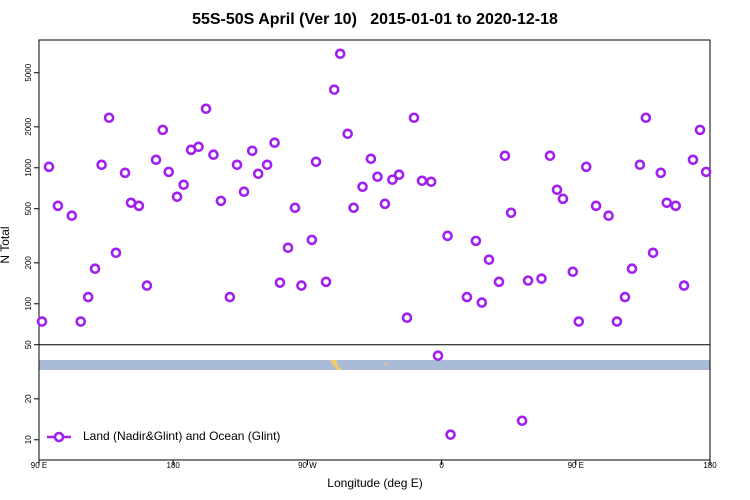  I want to click on y-tick-label: 1000, so click(28, 167).